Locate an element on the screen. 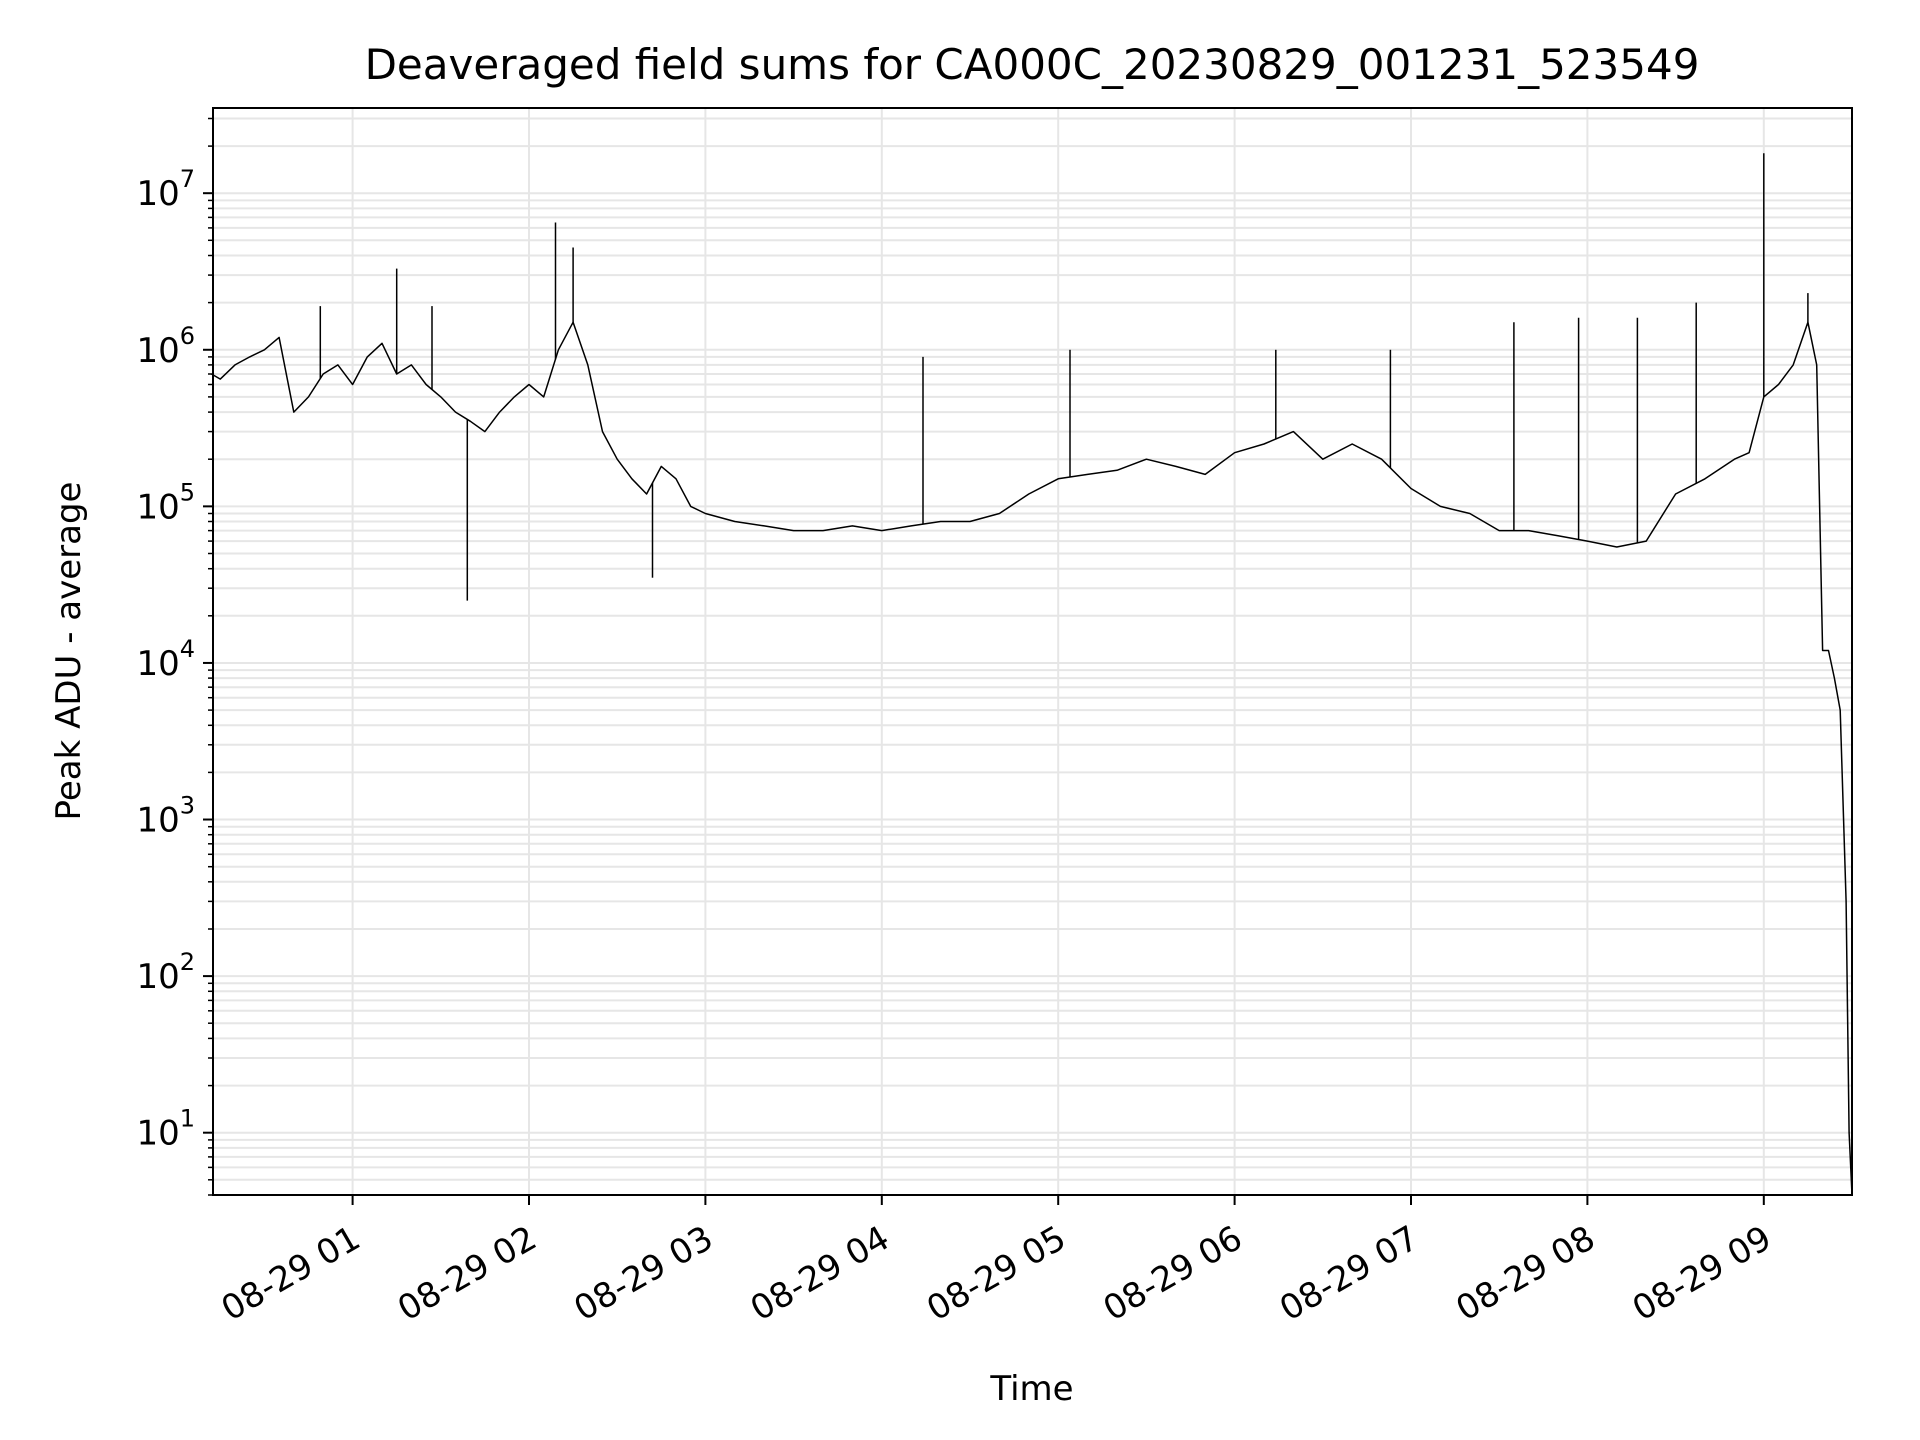 Image resolution: width=1920 pixels, height=1440 pixels. y-tick-label: 10⁴ is located at coordinates (165, 659).